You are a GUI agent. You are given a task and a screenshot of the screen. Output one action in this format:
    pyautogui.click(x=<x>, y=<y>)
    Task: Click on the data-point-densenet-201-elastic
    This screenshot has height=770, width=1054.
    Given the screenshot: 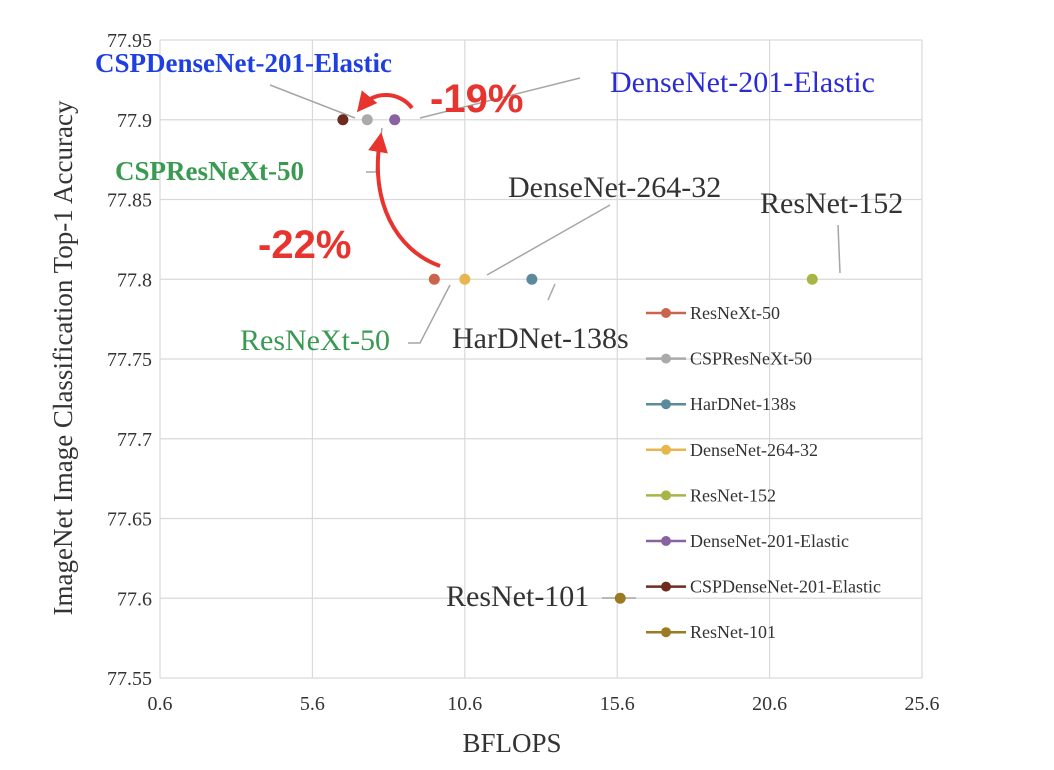 What is the action you would take?
    pyautogui.click(x=395, y=120)
    